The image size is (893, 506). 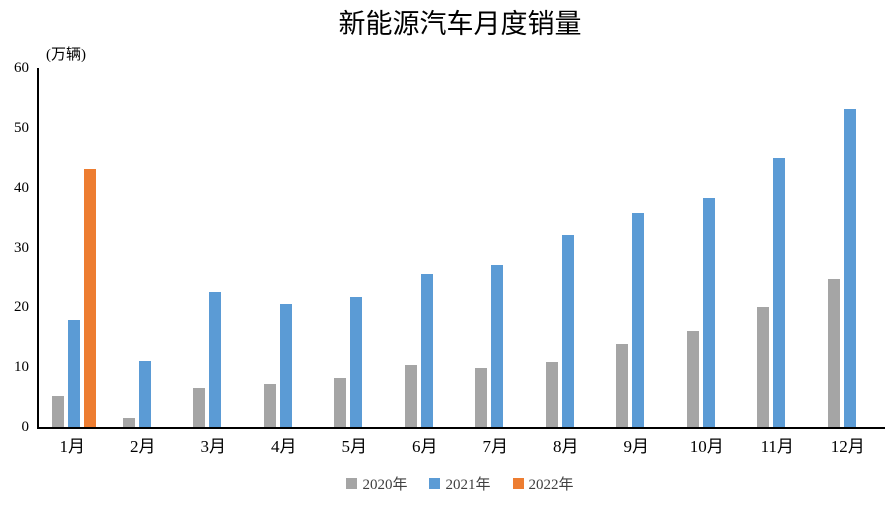 What do you see at coordinates (21, 247) in the screenshot?
I see `y-tick-label: 30` at bounding box center [21, 247].